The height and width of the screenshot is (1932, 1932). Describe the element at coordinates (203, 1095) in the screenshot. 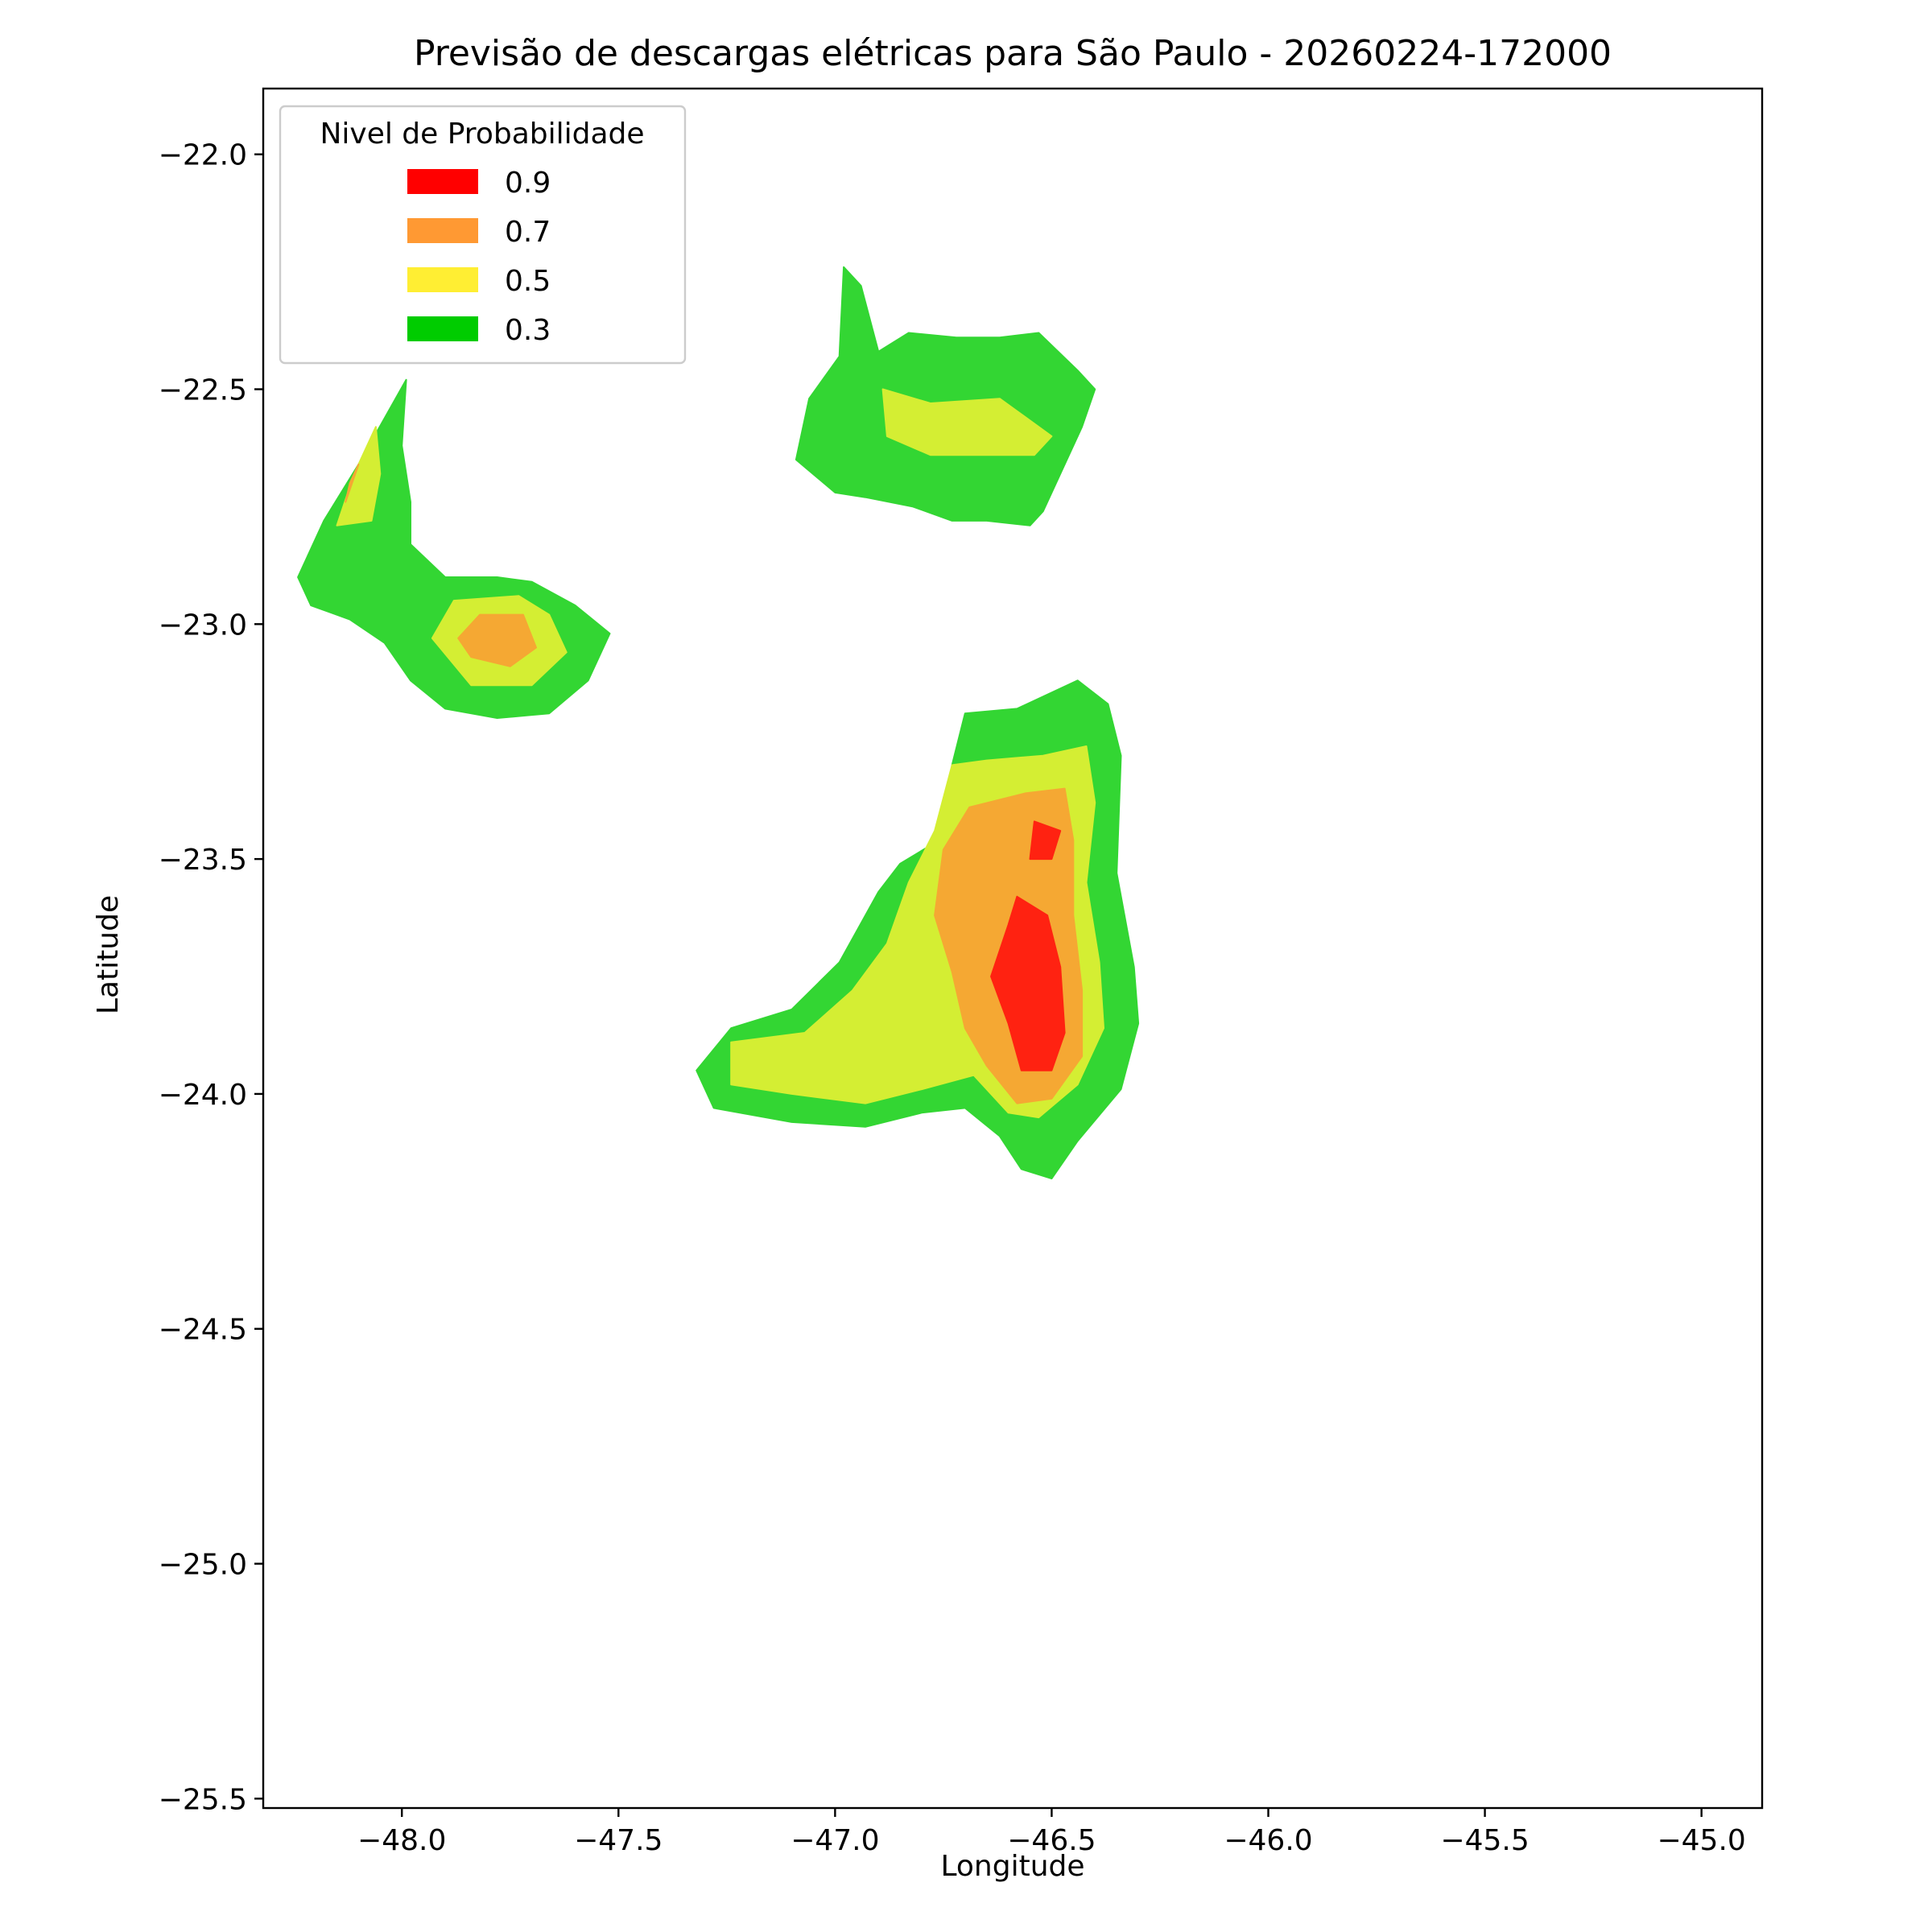

I see `y-tick-label: −24.0` at that location.